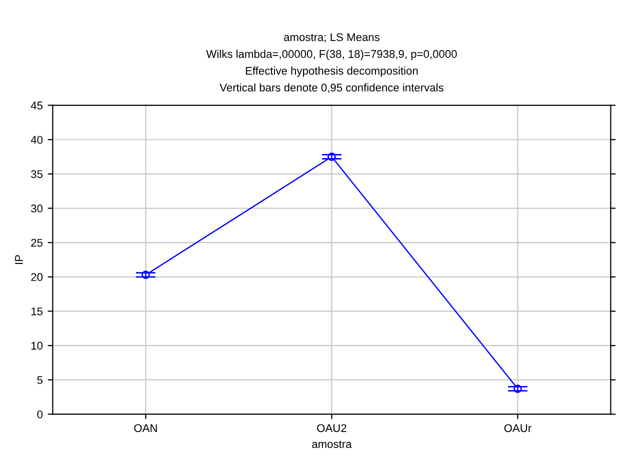 Image resolution: width=620 pixels, height=468 pixels. I want to click on y-tick-label: 35, so click(37, 174).